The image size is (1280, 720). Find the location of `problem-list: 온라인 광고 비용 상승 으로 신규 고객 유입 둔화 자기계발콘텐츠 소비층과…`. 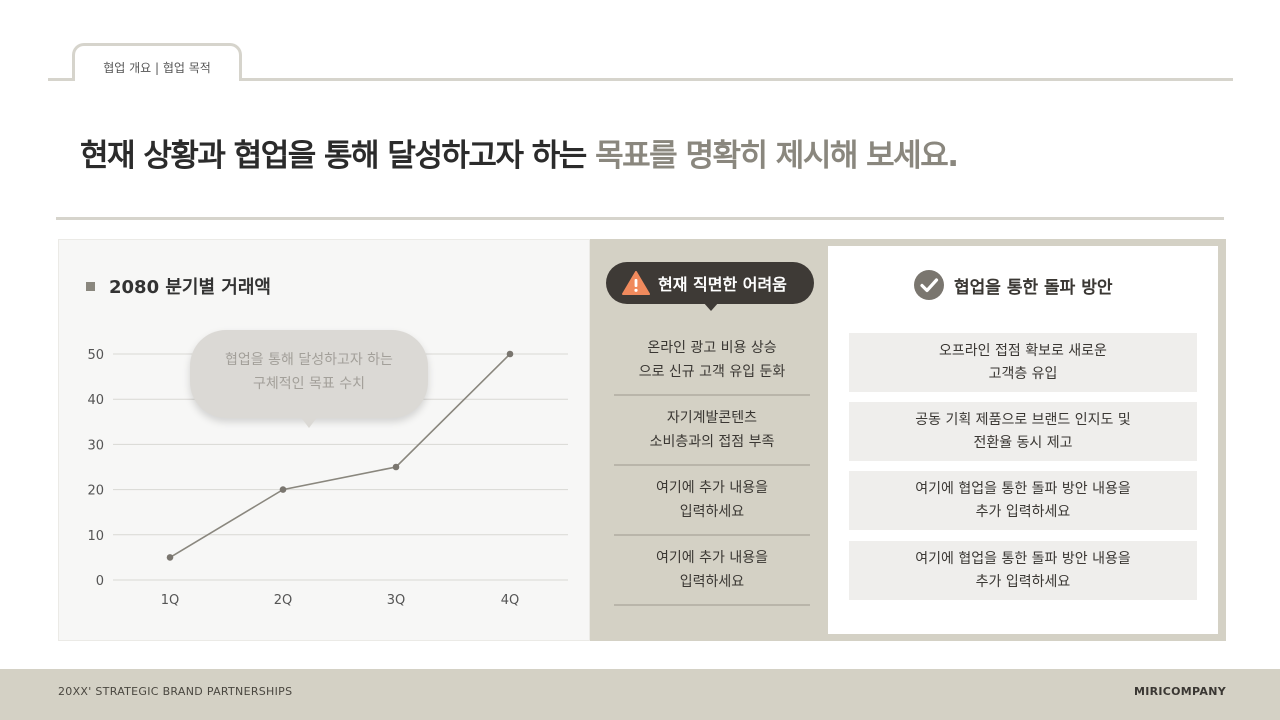

problem-list: 온라인 광고 비용 상승 으로 신규 고객 유입 둔화 자기계발콘텐츠 소비층과… is located at coordinates (712, 466).